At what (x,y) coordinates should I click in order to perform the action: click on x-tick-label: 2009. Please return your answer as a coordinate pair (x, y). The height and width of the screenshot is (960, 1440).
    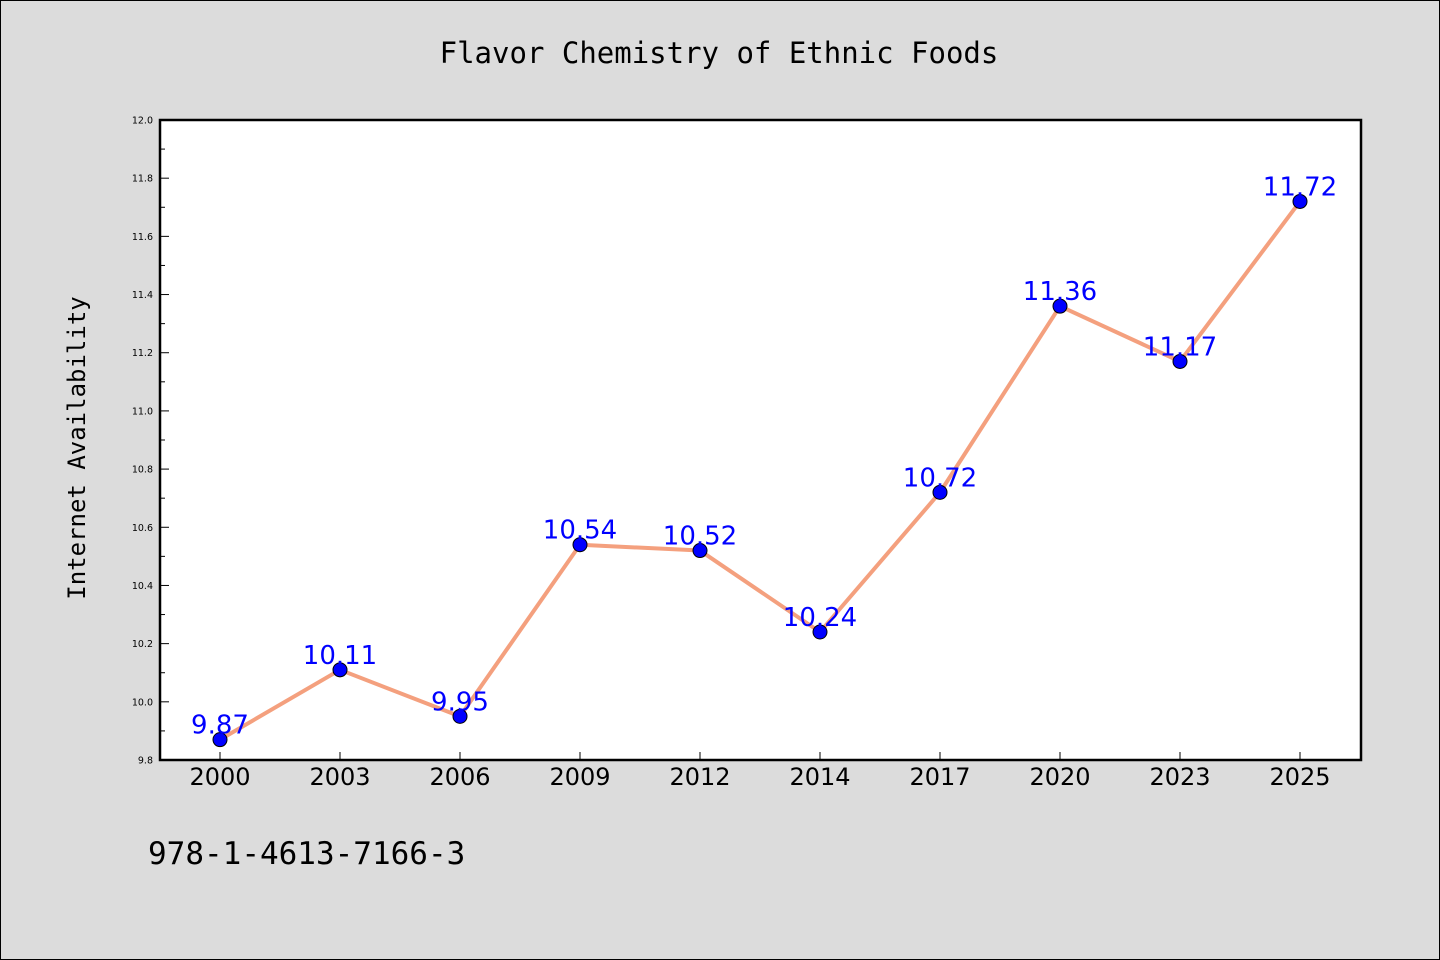
    Looking at the image, I should click on (579, 777).